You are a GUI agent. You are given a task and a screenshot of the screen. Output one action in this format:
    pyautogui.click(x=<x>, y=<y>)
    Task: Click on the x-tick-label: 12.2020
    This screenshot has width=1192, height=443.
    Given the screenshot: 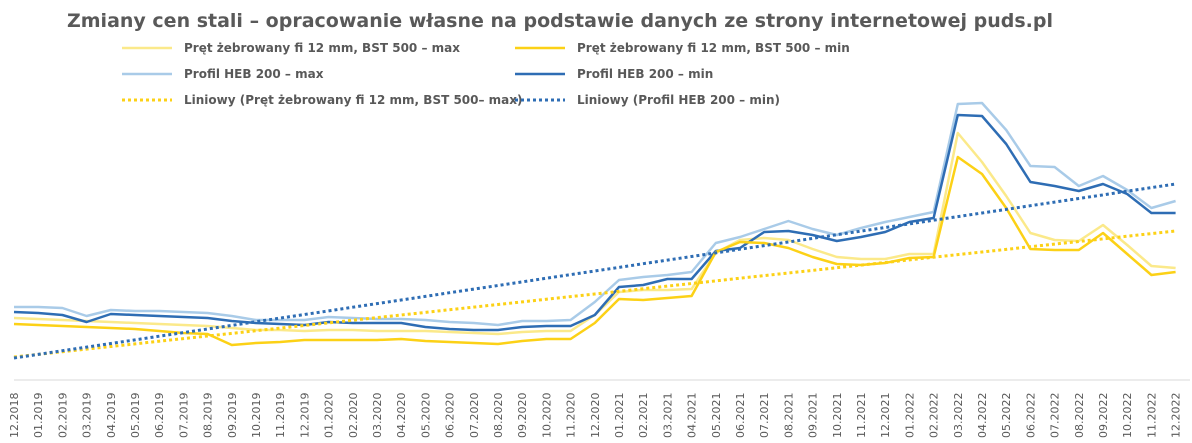 What is the action you would take?
    pyautogui.click(x=595, y=416)
    